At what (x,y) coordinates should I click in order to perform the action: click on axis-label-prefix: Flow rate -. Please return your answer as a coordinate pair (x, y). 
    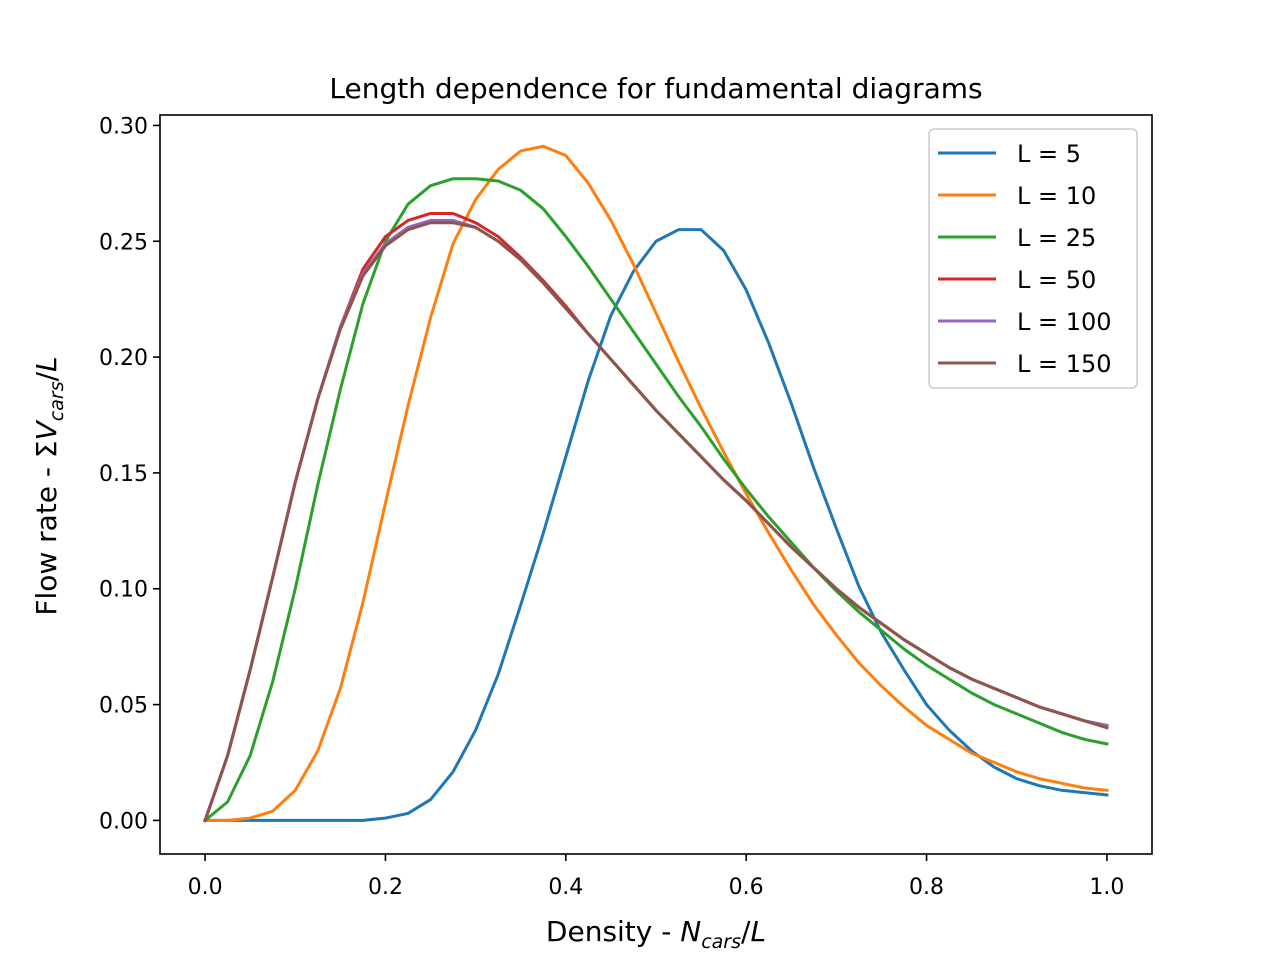
    Looking at the image, I should click on (46, 537).